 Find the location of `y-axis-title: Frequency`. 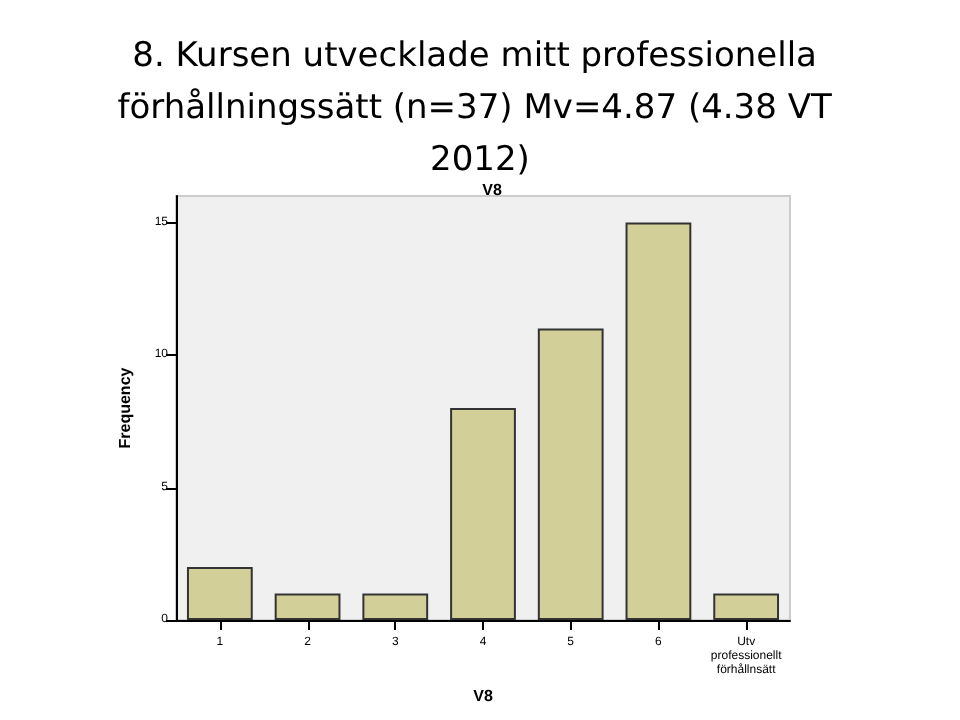

y-axis-title: Frequency is located at coordinates (124, 407).